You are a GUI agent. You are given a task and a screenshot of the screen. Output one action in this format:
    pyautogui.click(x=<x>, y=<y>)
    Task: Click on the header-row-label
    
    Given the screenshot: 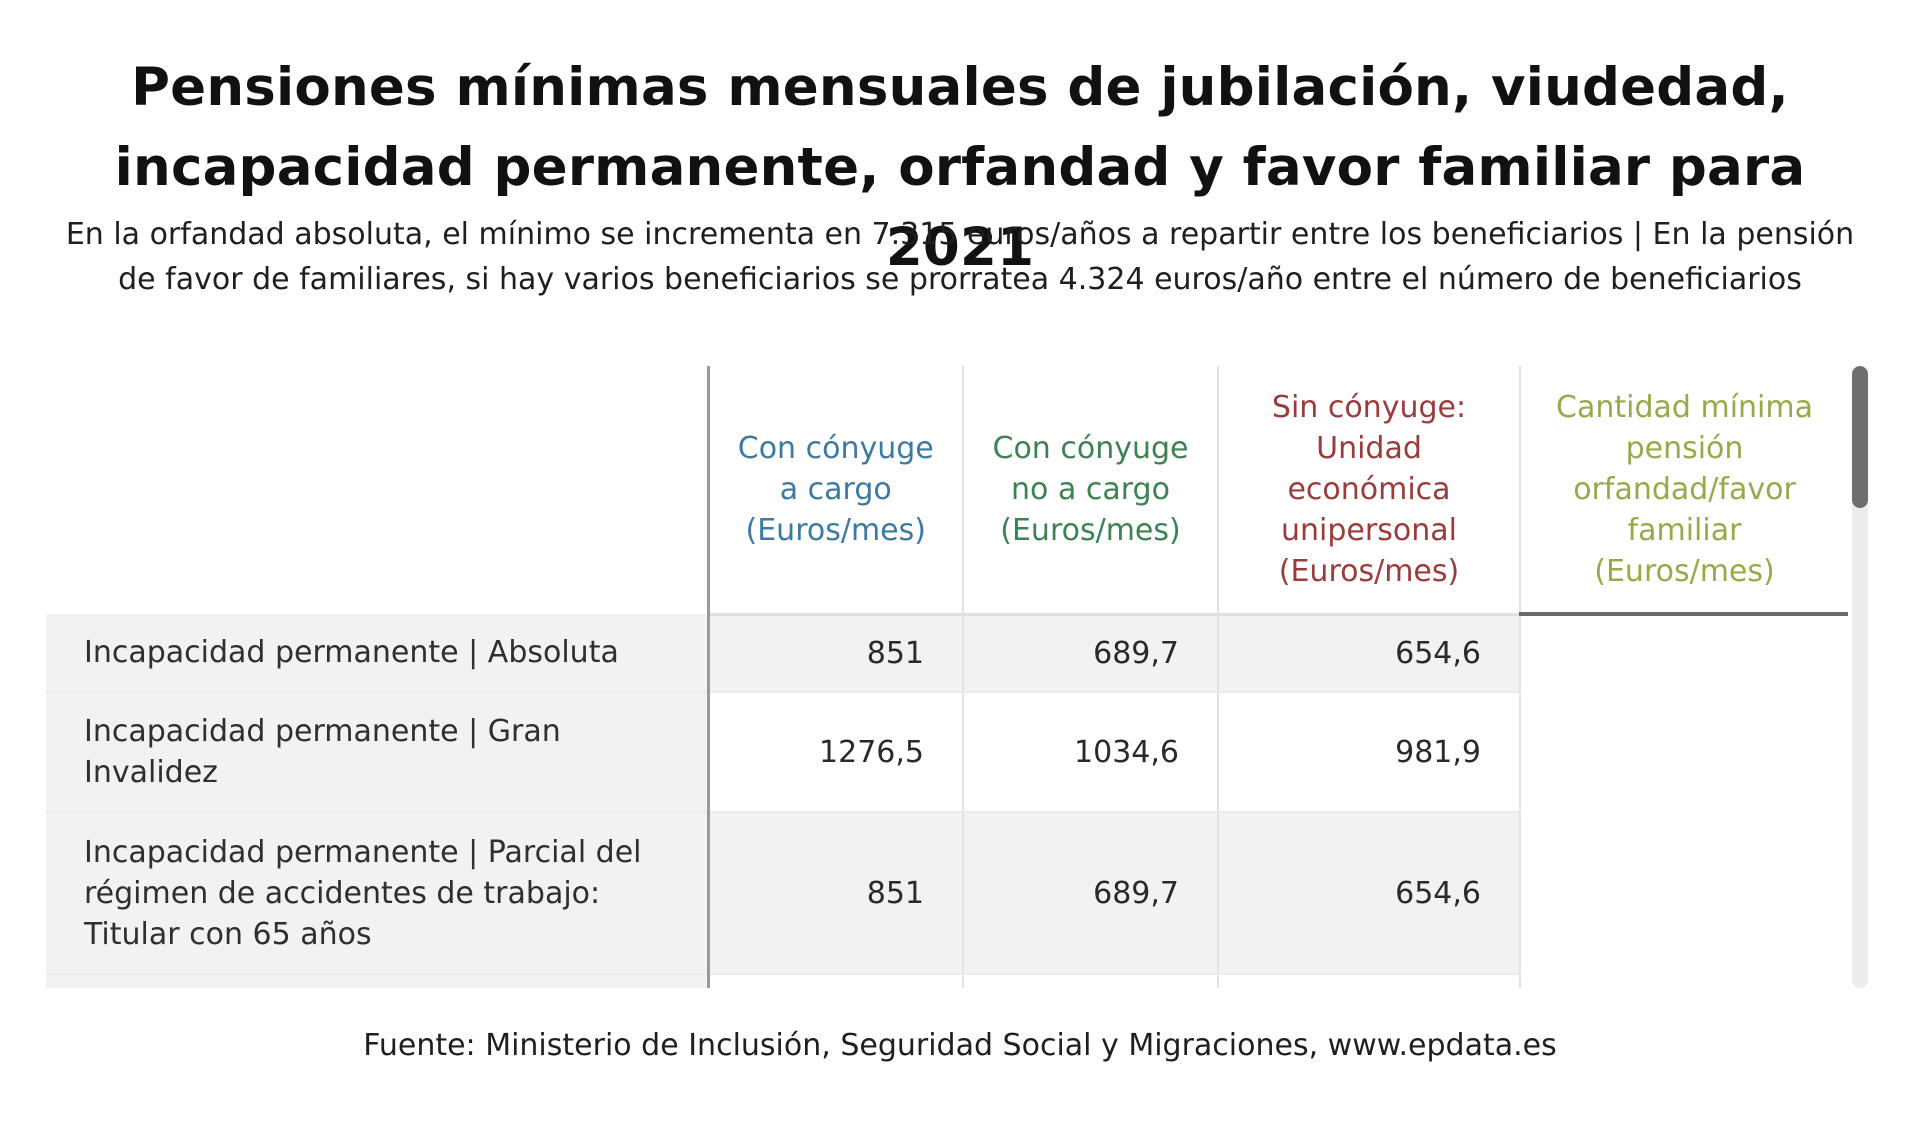 What is the action you would take?
    pyautogui.click(x=378, y=490)
    